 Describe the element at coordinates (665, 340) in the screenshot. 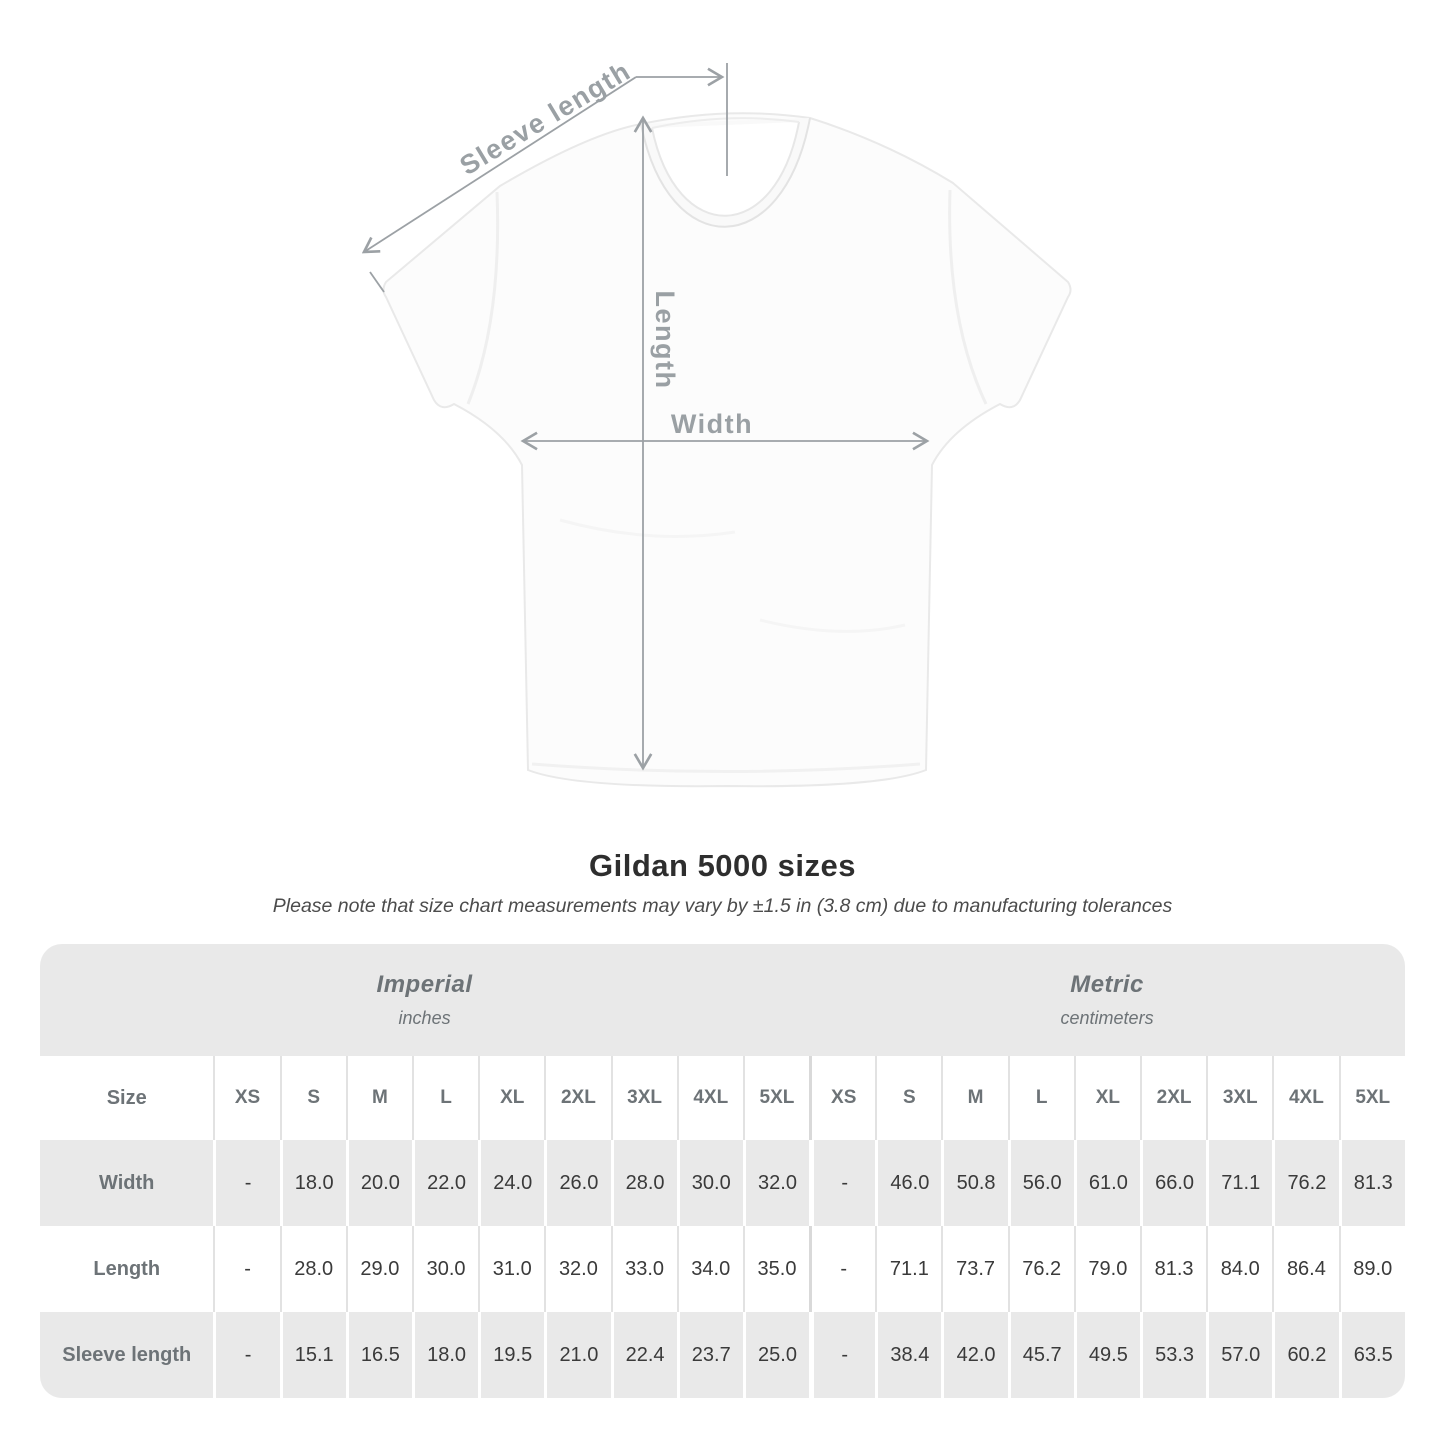

I see `length-label: Length` at that location.